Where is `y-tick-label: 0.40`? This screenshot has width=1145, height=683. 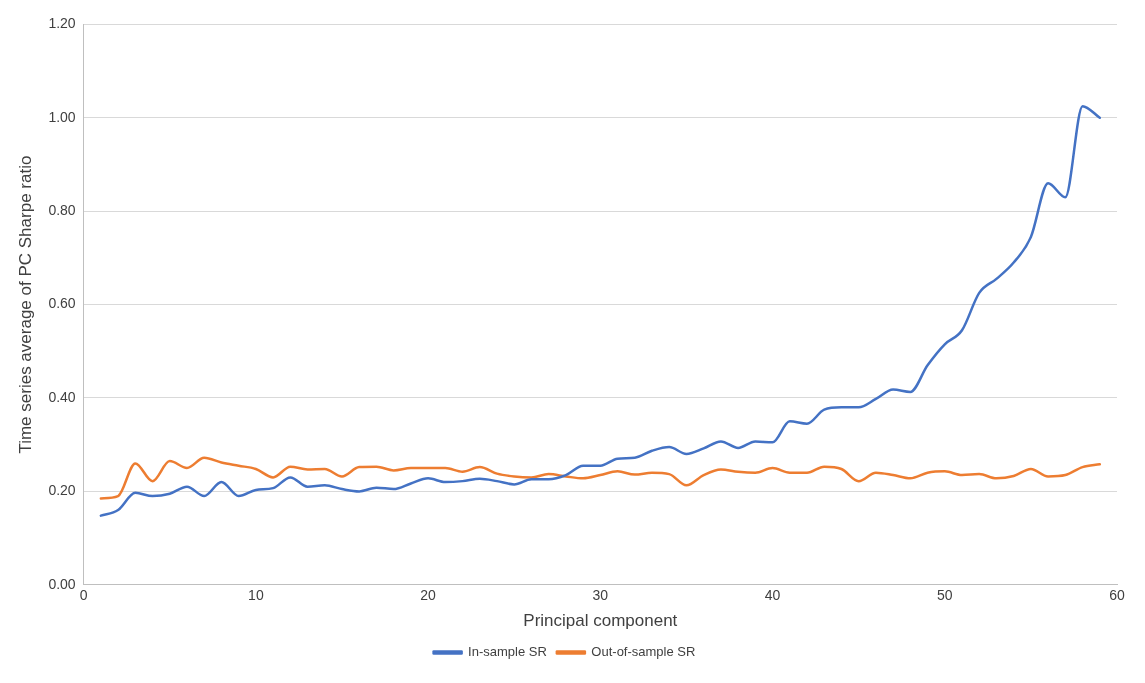 y-tick-label: 0.40 is located at coordinates (62, 396).